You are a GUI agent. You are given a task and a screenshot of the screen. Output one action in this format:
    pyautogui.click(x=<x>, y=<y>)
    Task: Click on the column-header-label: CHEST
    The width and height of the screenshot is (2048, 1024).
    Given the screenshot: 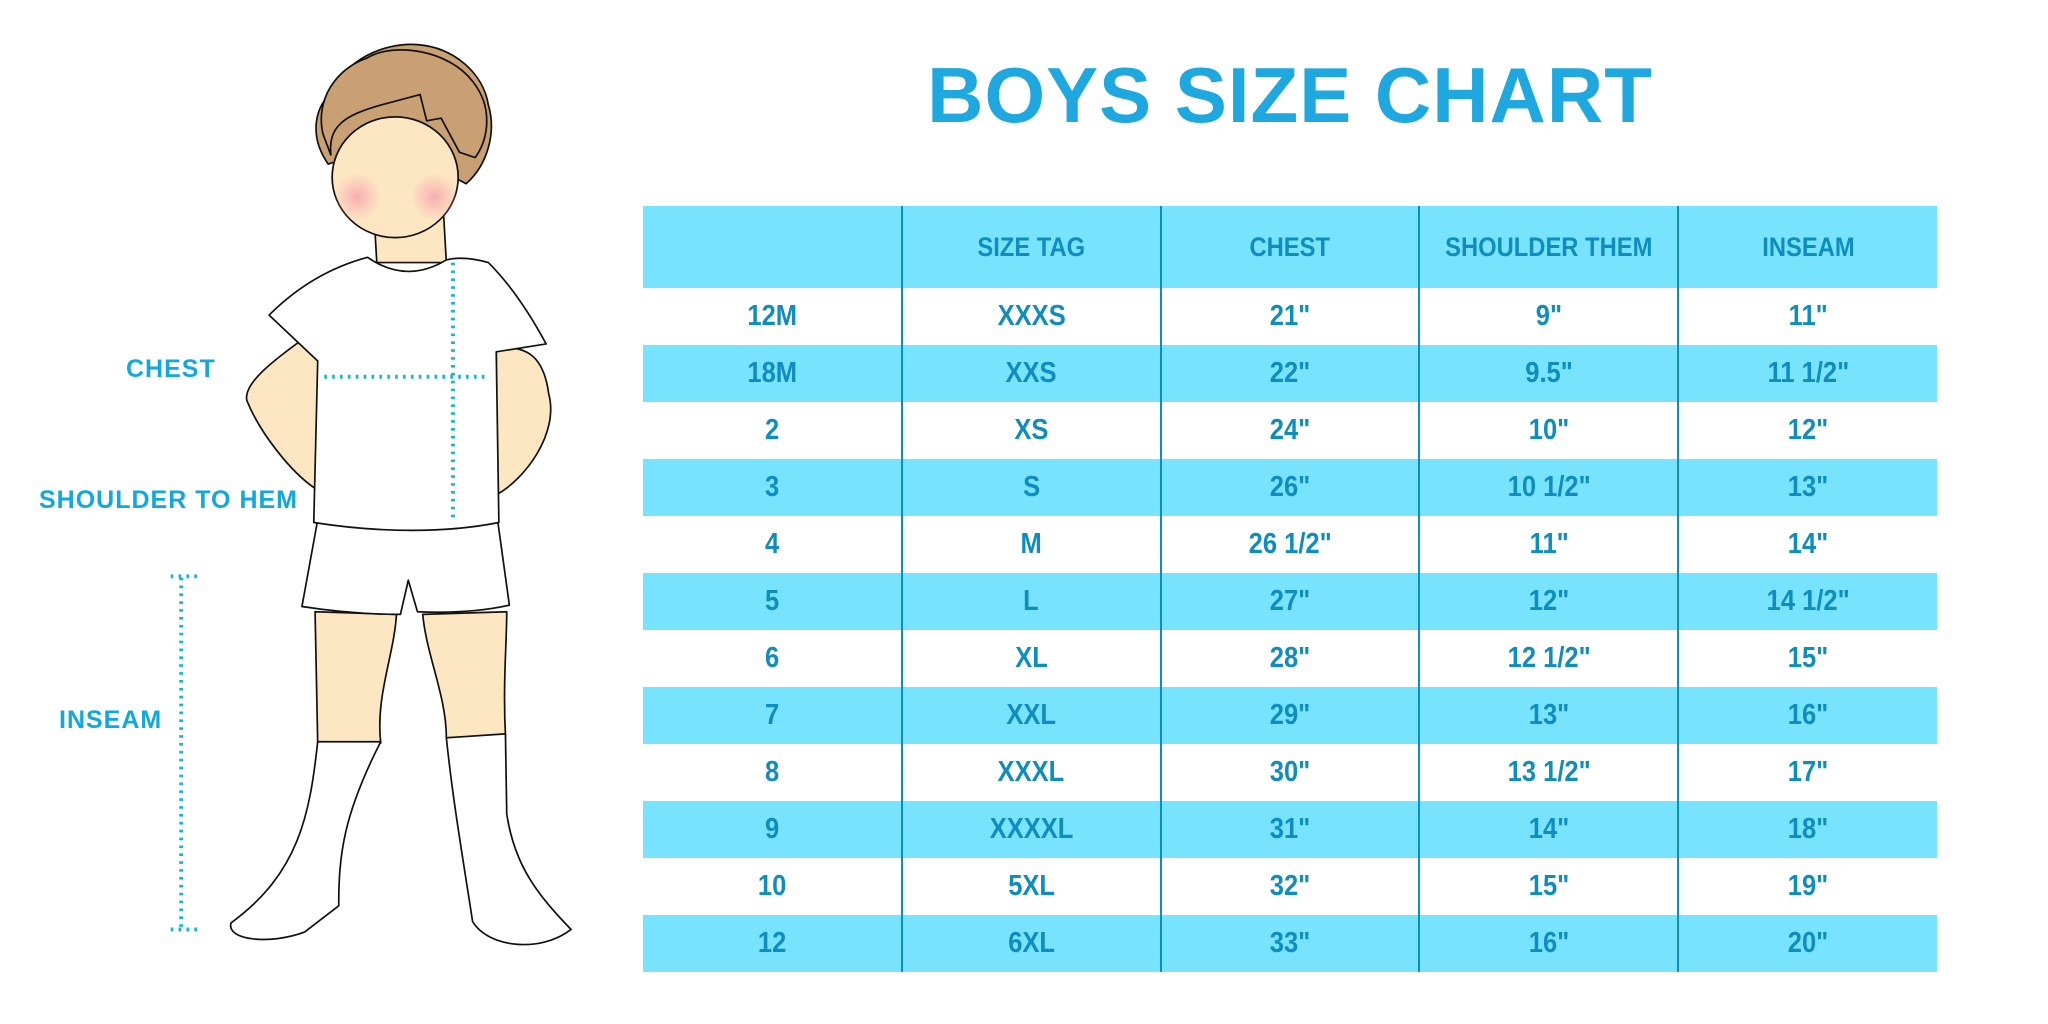 What is the action you would take?
    pyautogui.click(x=1290, y=246)
    